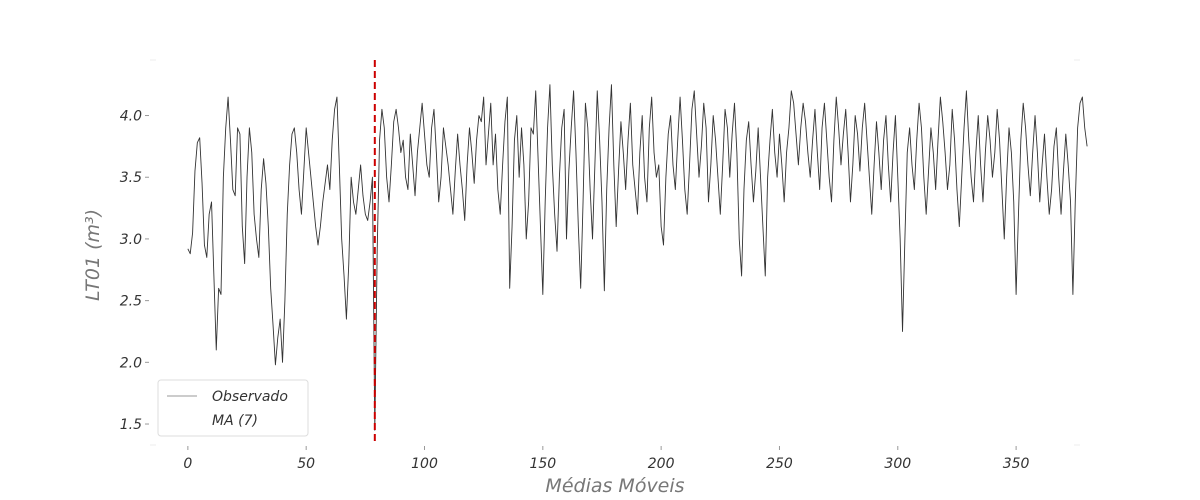 The image size is (1200, 500). Describe the element at coordinates (306, 464) in the screenshot. I see `x-tick-label: 50` at that location.